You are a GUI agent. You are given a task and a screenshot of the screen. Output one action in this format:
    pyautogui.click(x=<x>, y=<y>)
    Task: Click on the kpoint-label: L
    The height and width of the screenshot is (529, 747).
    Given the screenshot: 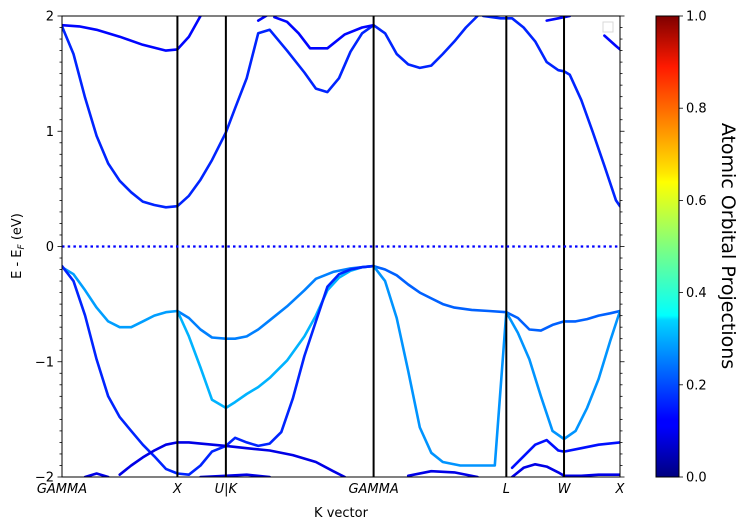 What is the action you would take?
    pyautogui.click(x=506, y=489)
    